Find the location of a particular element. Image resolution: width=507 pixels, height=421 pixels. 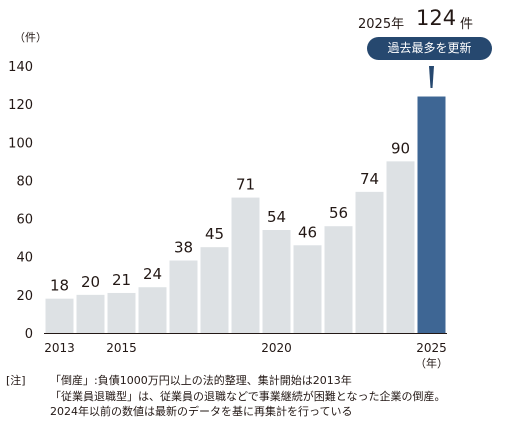

footnote-line-2: 「従業員退職型」は、従業員の退職などで事業継続が困難となった企業の倒産。 is located at coordinates (248, 396).